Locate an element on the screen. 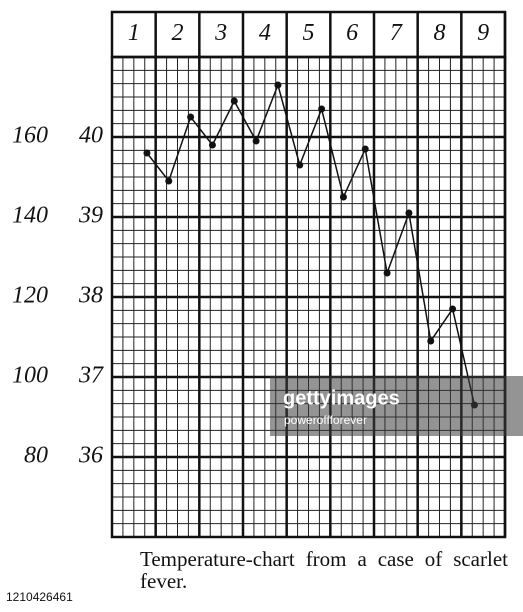 Image resolution: width=523 pixels, height=612 pixels. watermark-band is located at coordinates (396, 406).